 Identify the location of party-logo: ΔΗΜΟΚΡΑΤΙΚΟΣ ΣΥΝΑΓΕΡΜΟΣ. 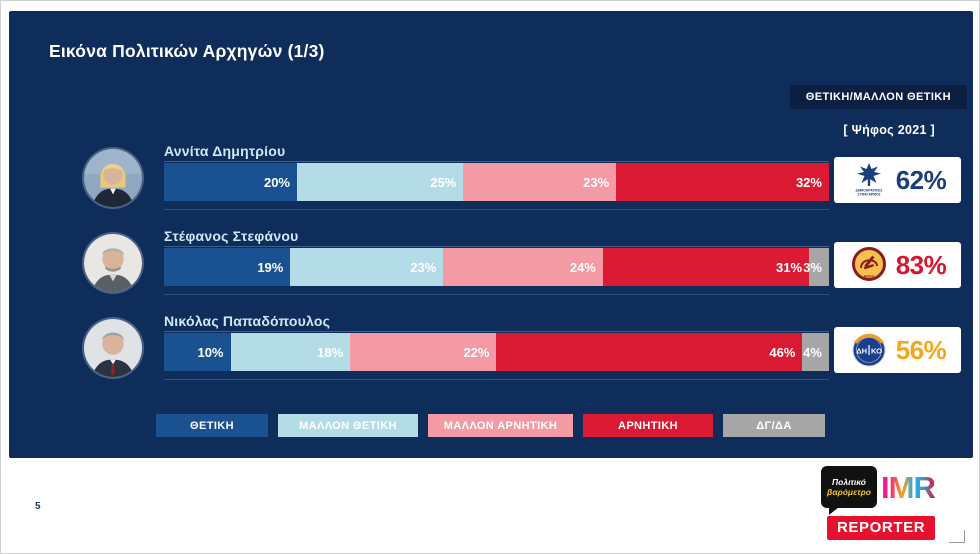
(869, 180).